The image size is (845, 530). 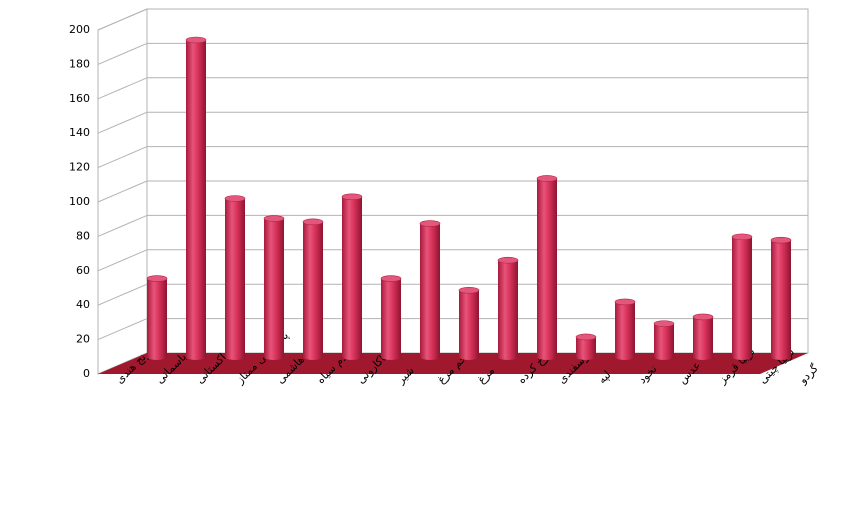 What do you see at coordinates (79, 201) in the screenshot?
I see `y-tick-label: 100` at bounding box center [79, 201].